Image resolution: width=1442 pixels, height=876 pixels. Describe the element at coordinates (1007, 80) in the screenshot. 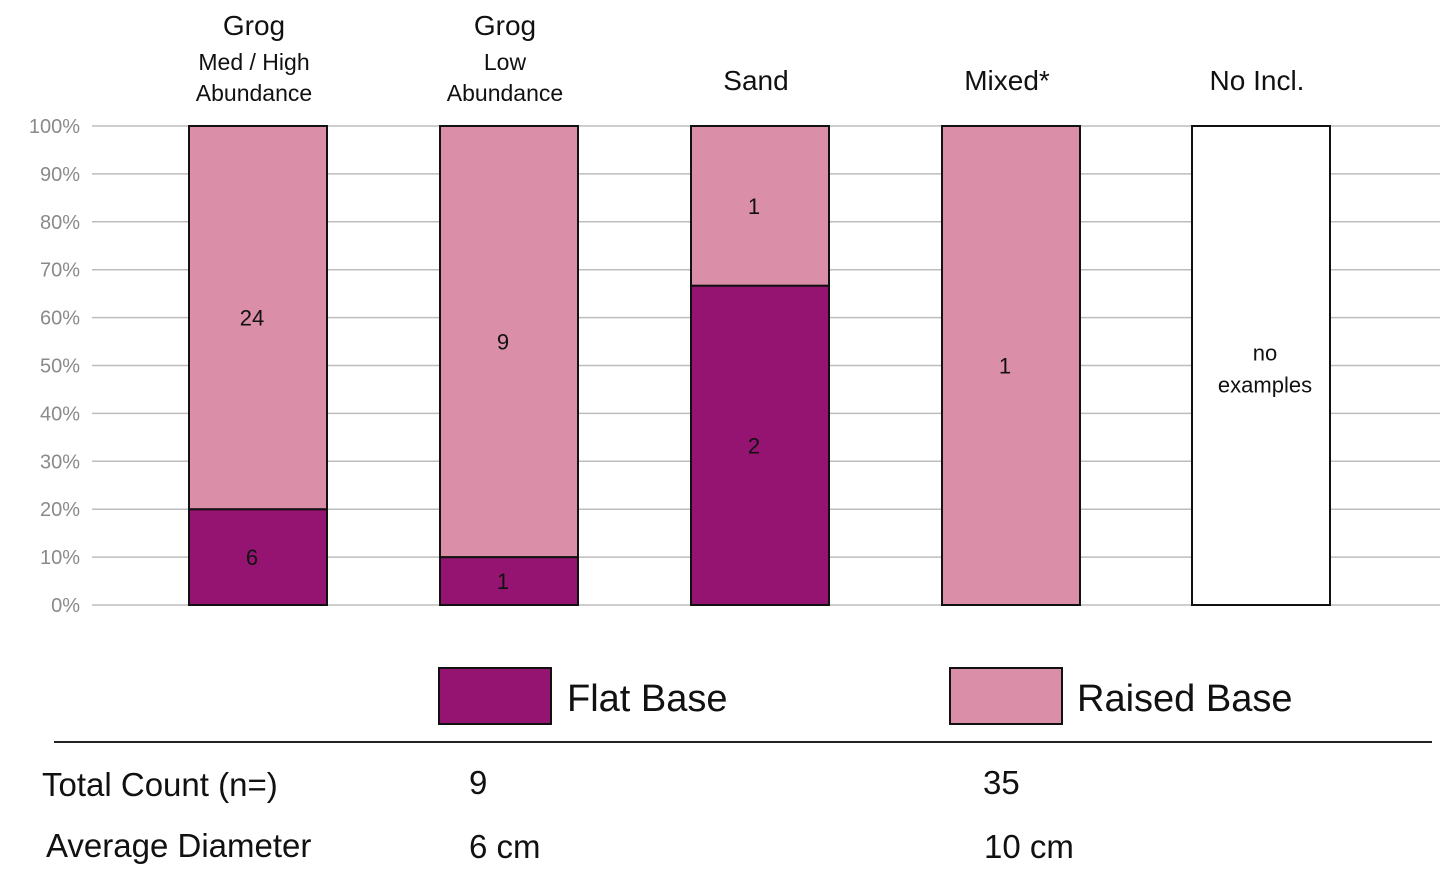

I see `category-title: Mixed*` at that location.